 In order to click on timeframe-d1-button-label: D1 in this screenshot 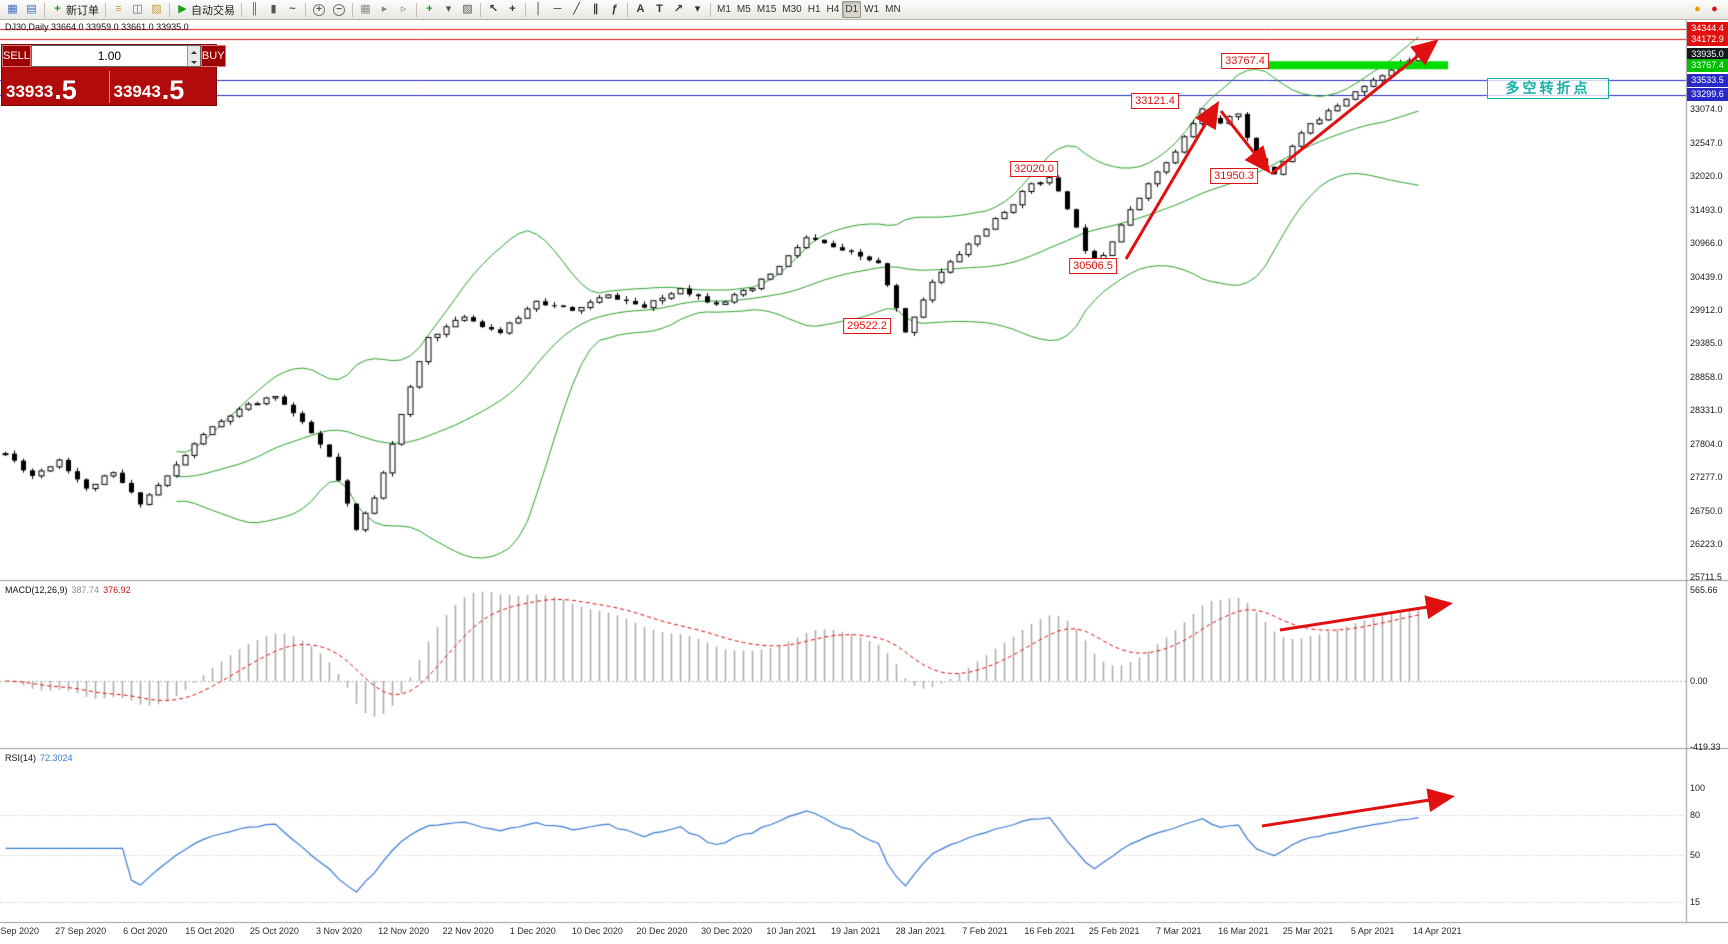, I will do `click(852, 9)`.